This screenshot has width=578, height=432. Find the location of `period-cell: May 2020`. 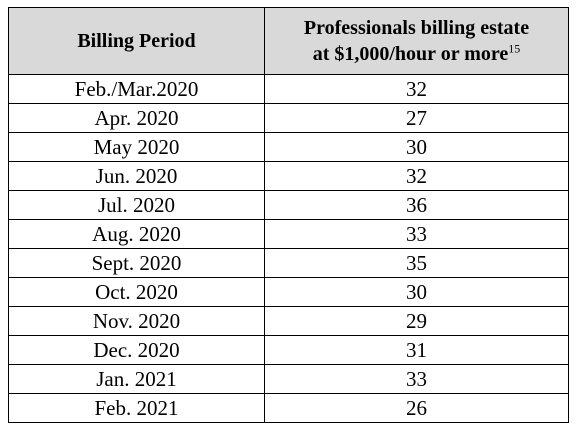

period-cell: May 2020 is located at coordinates (136, 147).